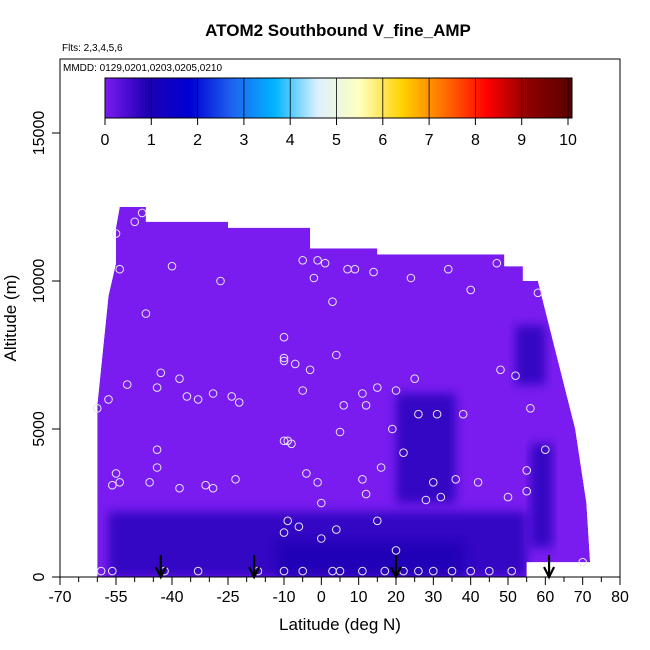  I want to click on x-tick-label: 30, so click(433, 597).